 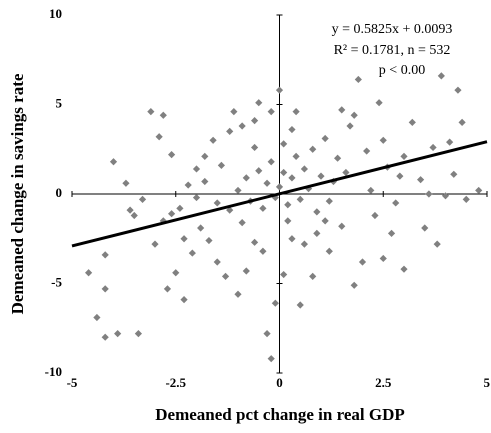 What do you see at coordinates (279, 382) in the screenshot?
I see `x-tick-label: 0` at bounding box center [279, 382].